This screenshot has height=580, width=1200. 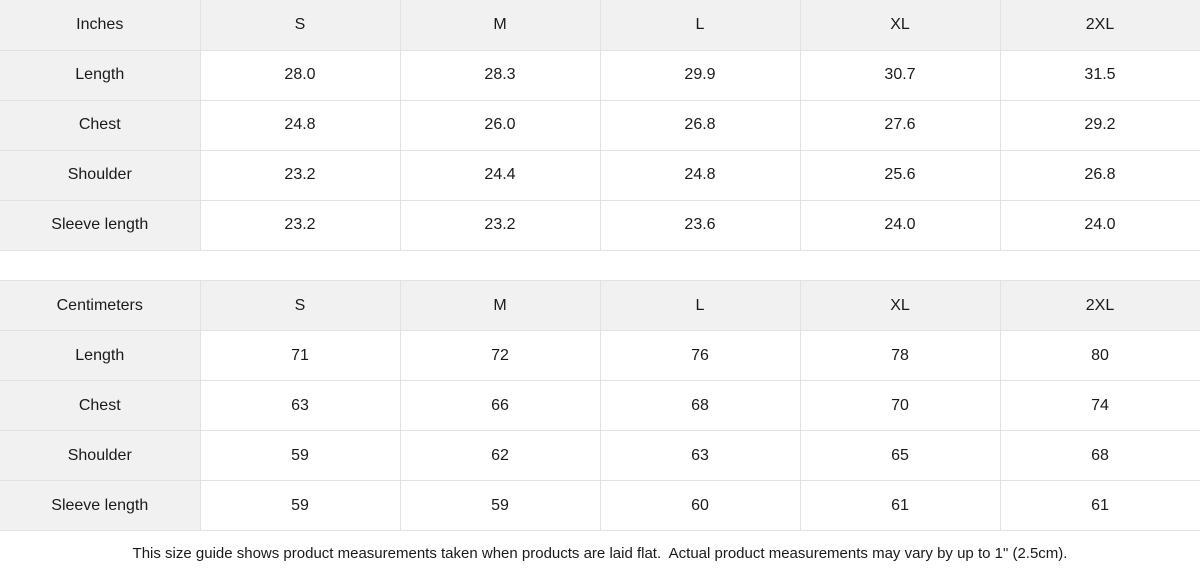 I want to click on cell-chest-m: 66, so click(x=500, y=405).